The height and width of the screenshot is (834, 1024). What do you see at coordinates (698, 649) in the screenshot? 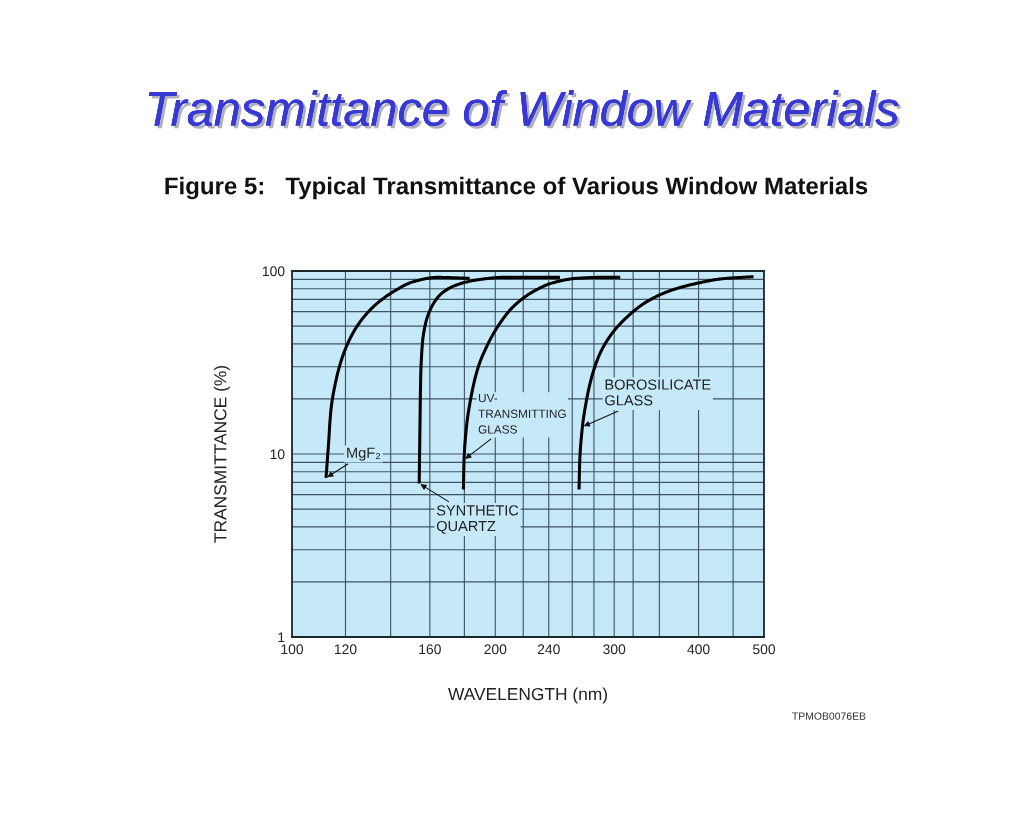
I see `x-tick-label: 400` at bounding box center [698, 649].